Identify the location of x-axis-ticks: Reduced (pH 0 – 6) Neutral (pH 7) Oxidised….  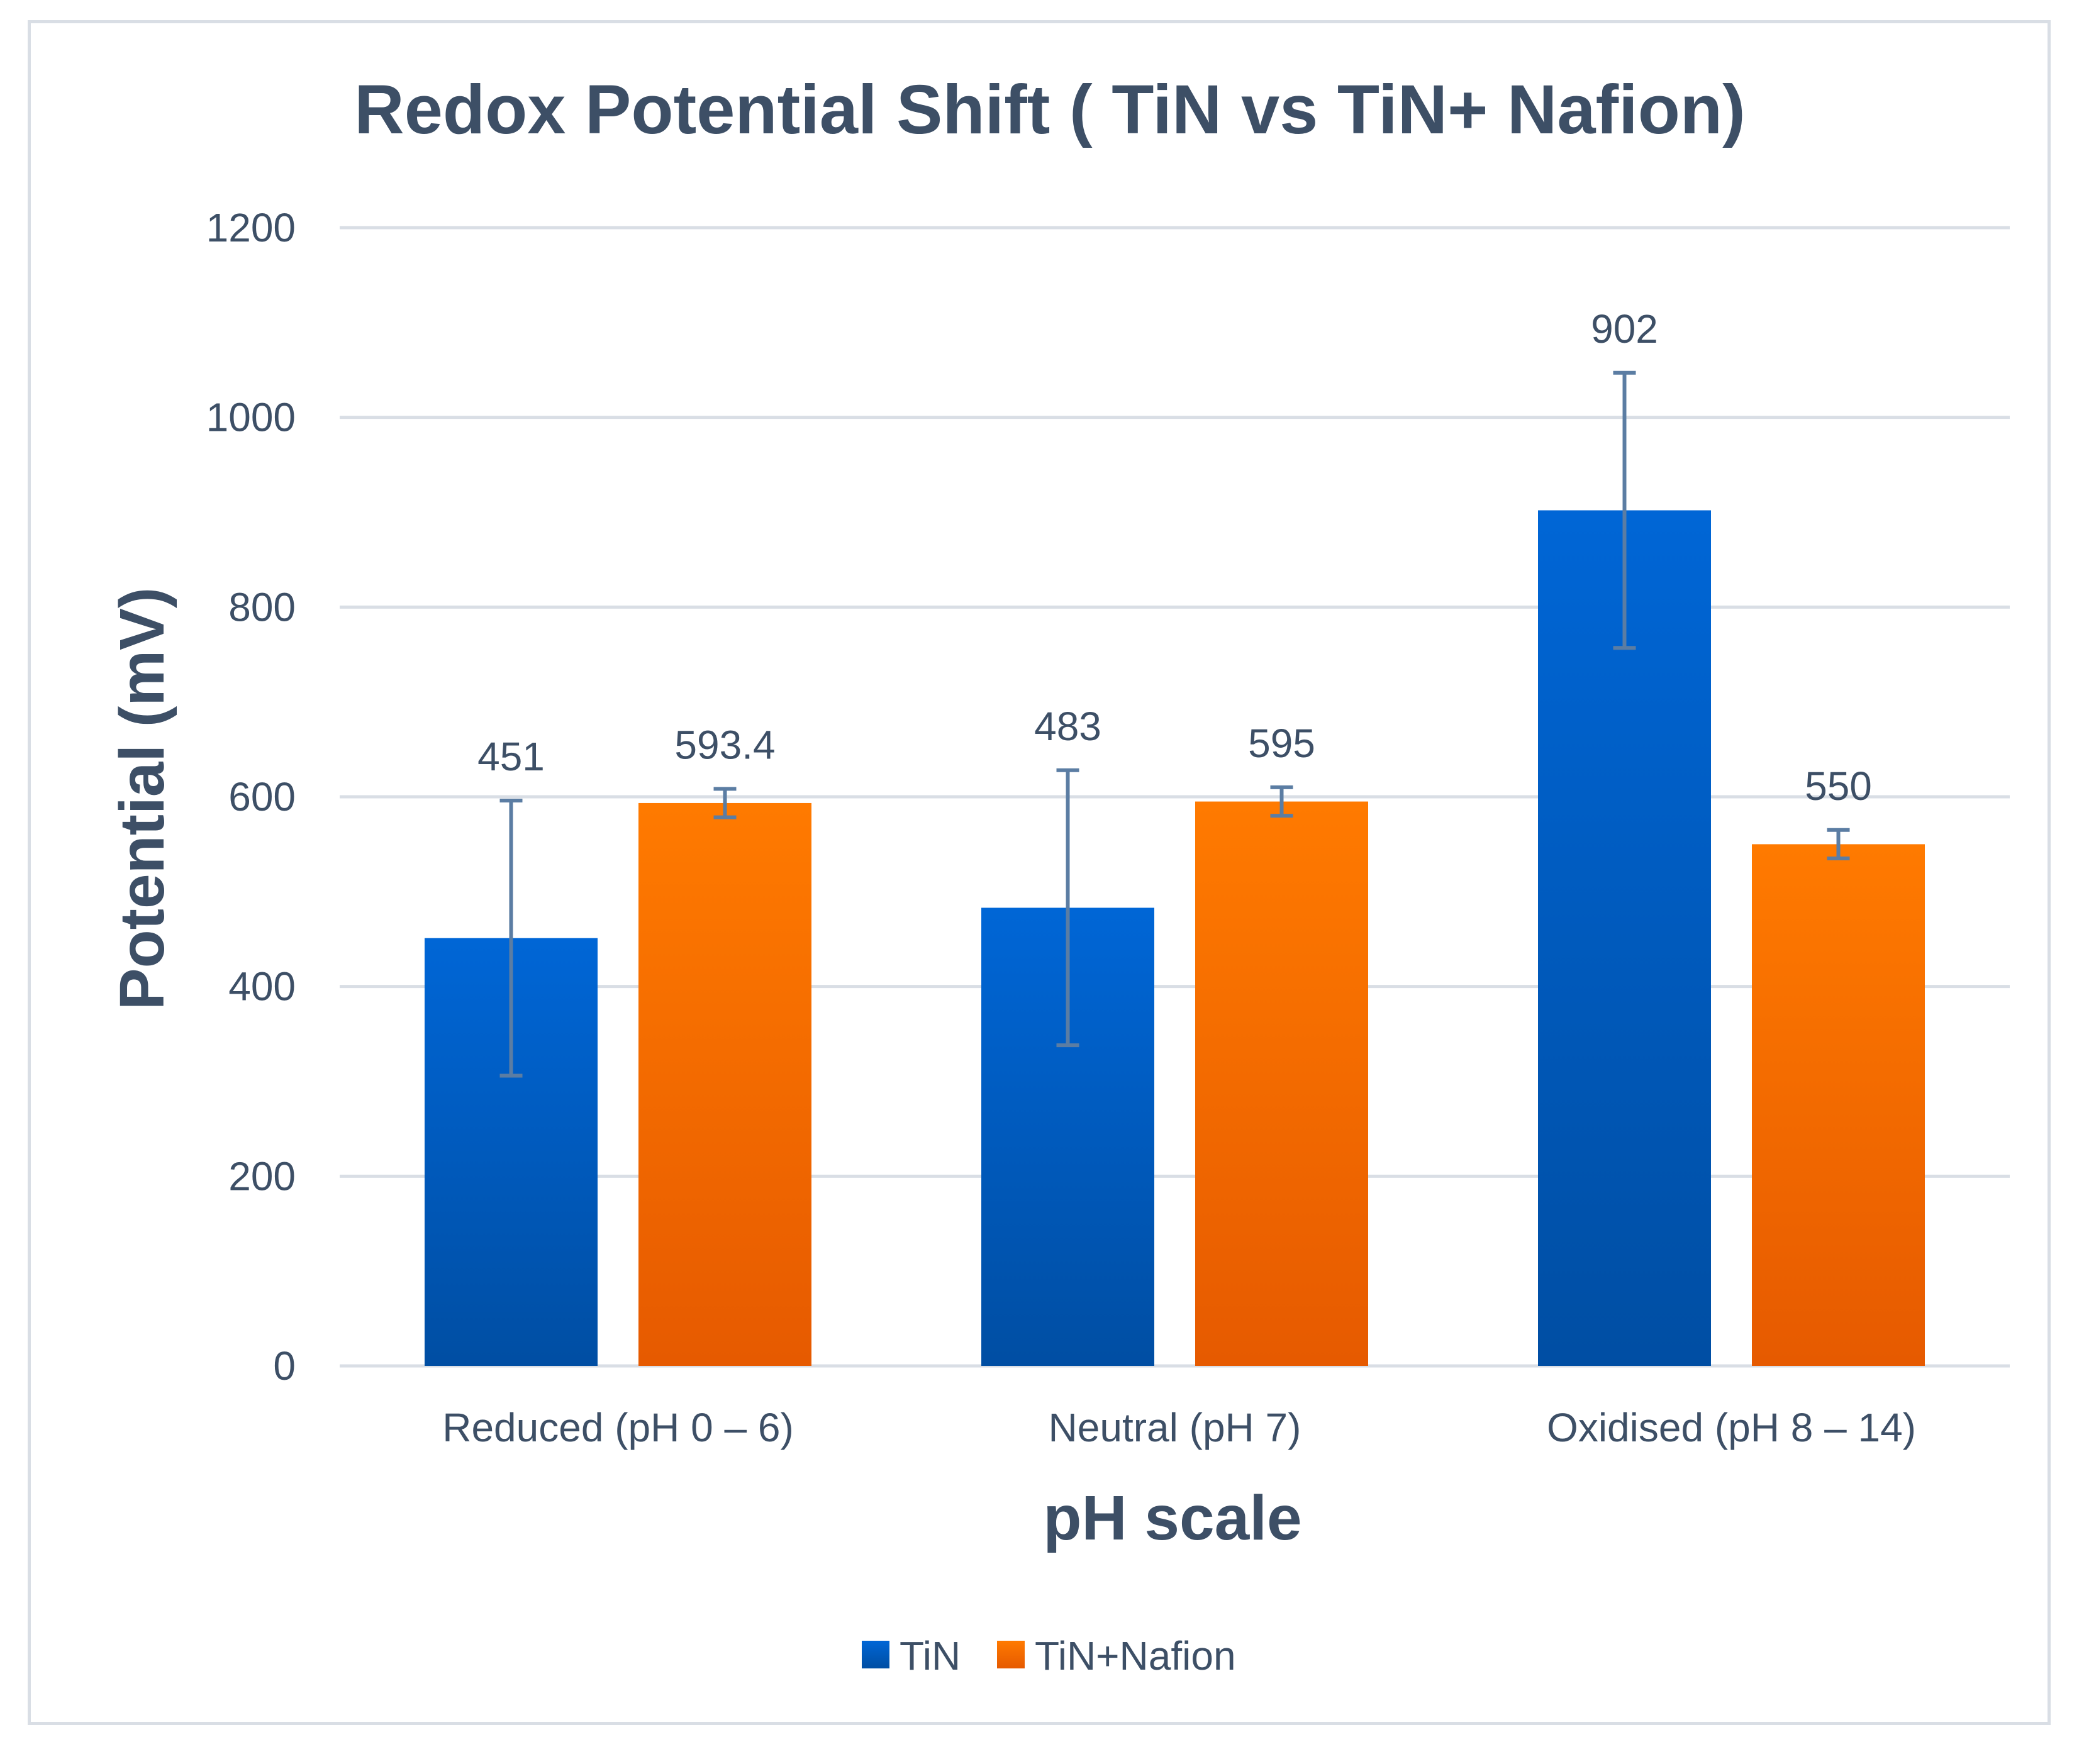
(1179, 1427).